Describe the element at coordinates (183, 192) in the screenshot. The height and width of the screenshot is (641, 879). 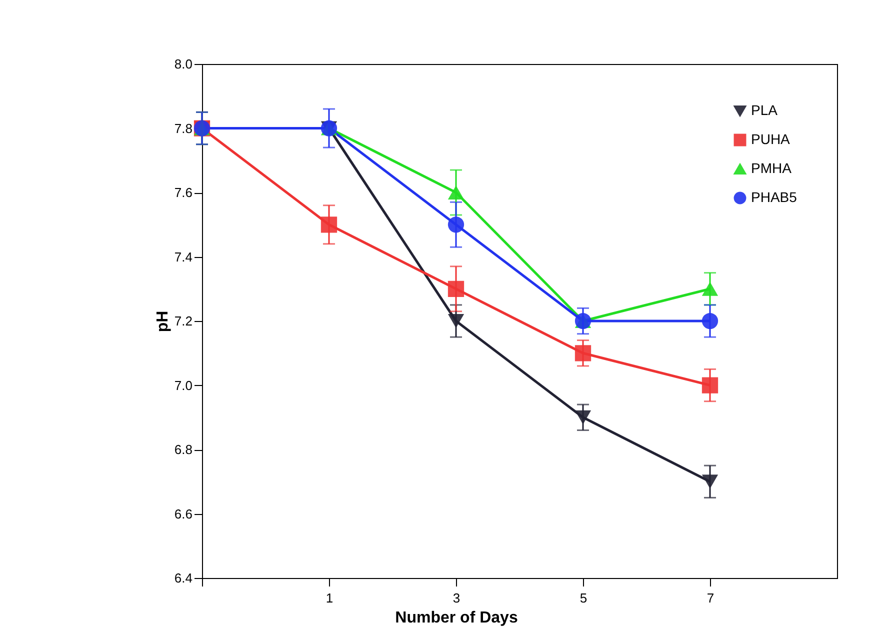
I see `y-tick-label: 7.6` at that location.